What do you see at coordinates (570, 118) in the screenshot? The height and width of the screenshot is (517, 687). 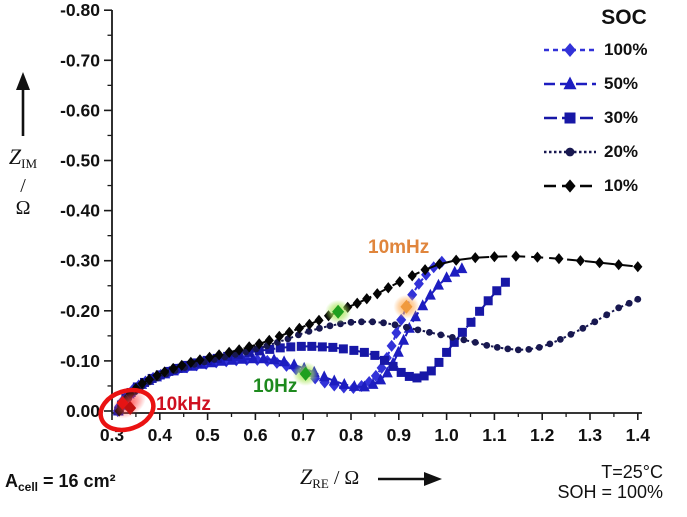 I see `legend-sample-square-icon` at bounding box center [570, 118].